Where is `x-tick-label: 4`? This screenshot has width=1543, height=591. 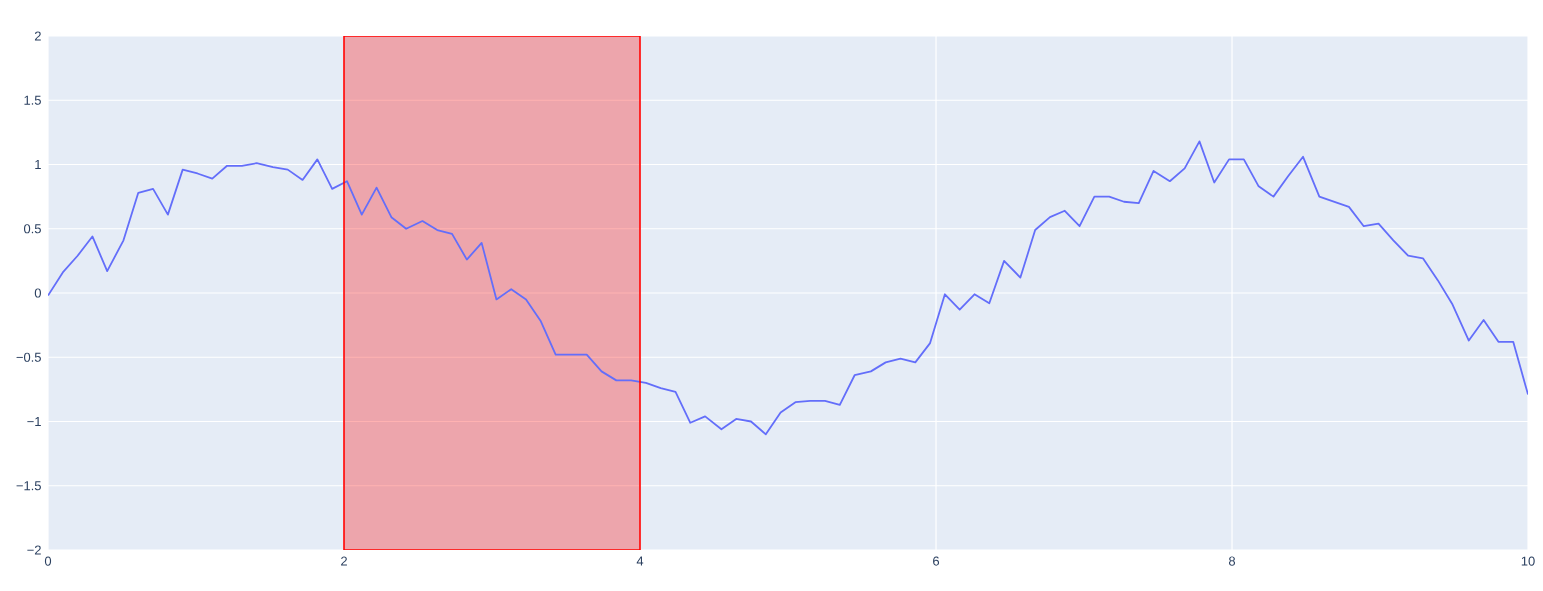
x-tick-label: 4 is located at coordinates (640, 561).